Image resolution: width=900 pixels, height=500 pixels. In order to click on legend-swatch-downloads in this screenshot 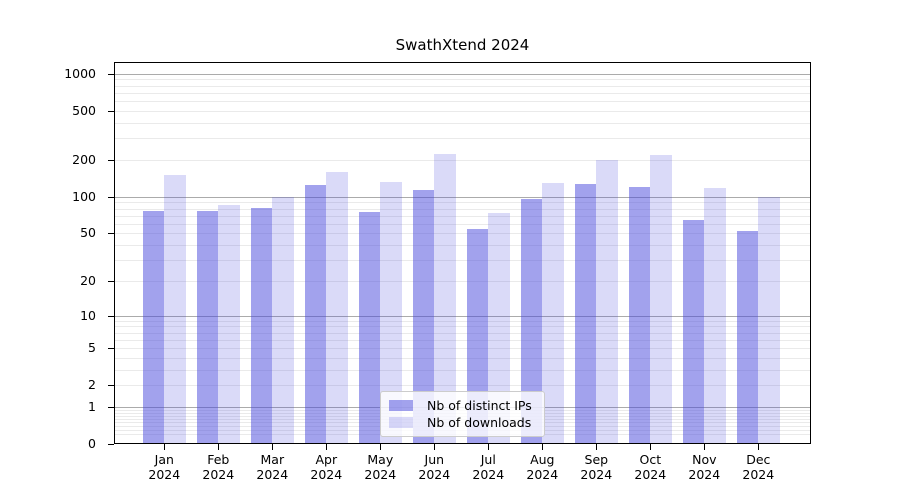, I will do `click(401, 422)`.